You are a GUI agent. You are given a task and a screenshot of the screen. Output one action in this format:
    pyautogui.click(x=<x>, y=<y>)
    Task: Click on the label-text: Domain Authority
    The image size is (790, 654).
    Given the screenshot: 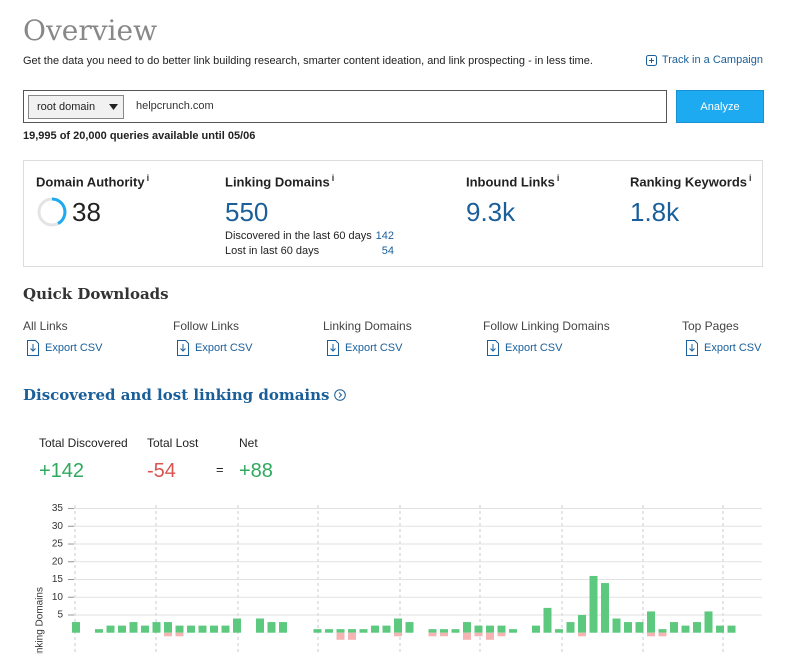 What is the action you would take?
    pyautogui.click(x=90, y=182)
    